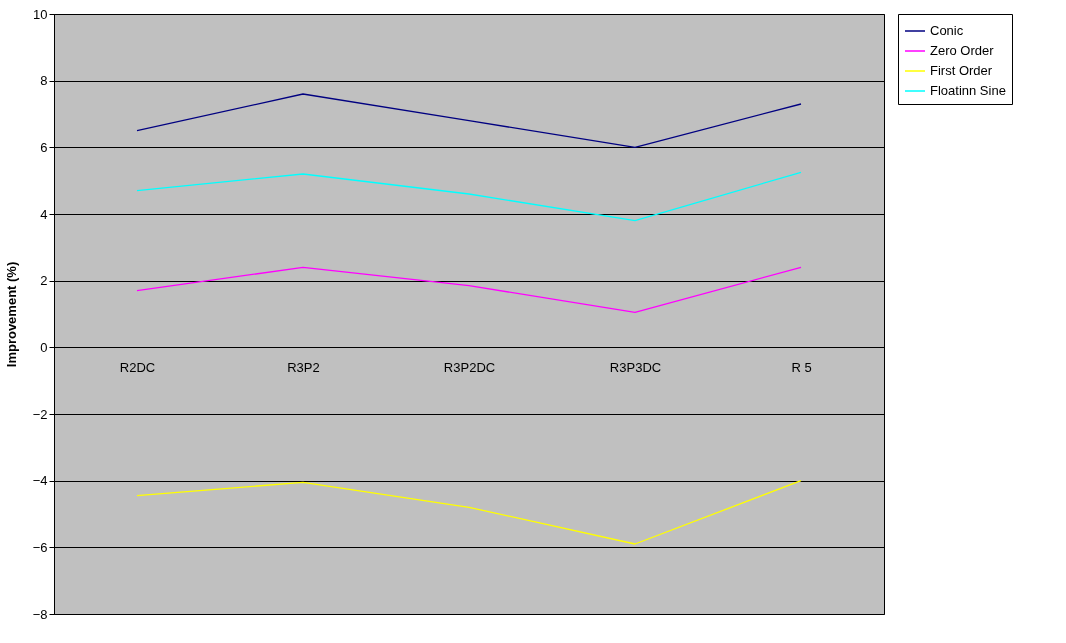  I want to click on legend-label: Floatinn Sine, so click(968, 90).